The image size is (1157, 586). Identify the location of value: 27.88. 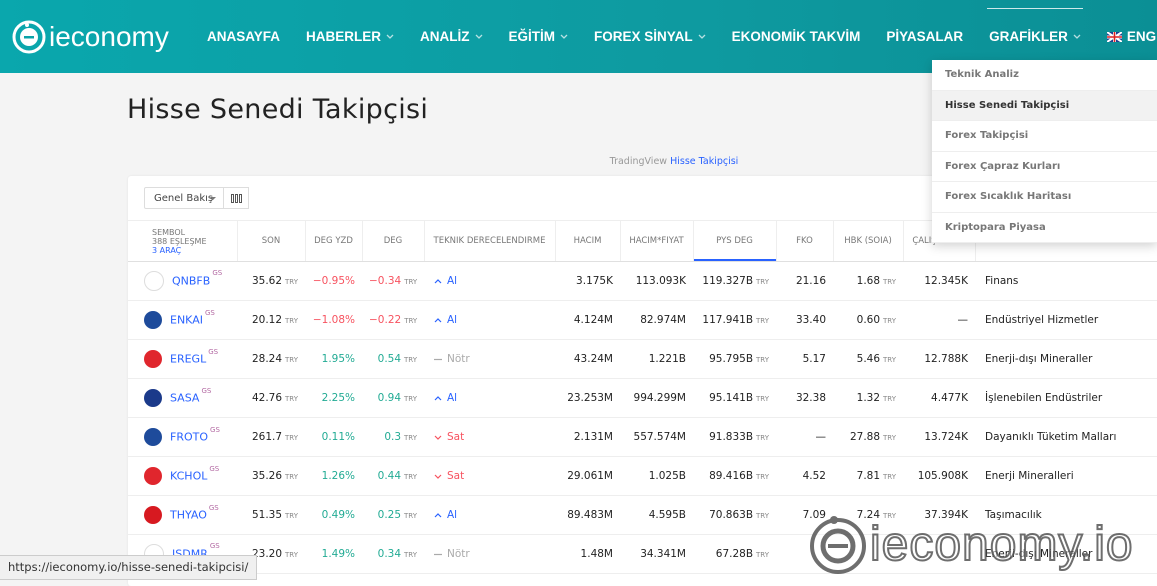
(865, 437).